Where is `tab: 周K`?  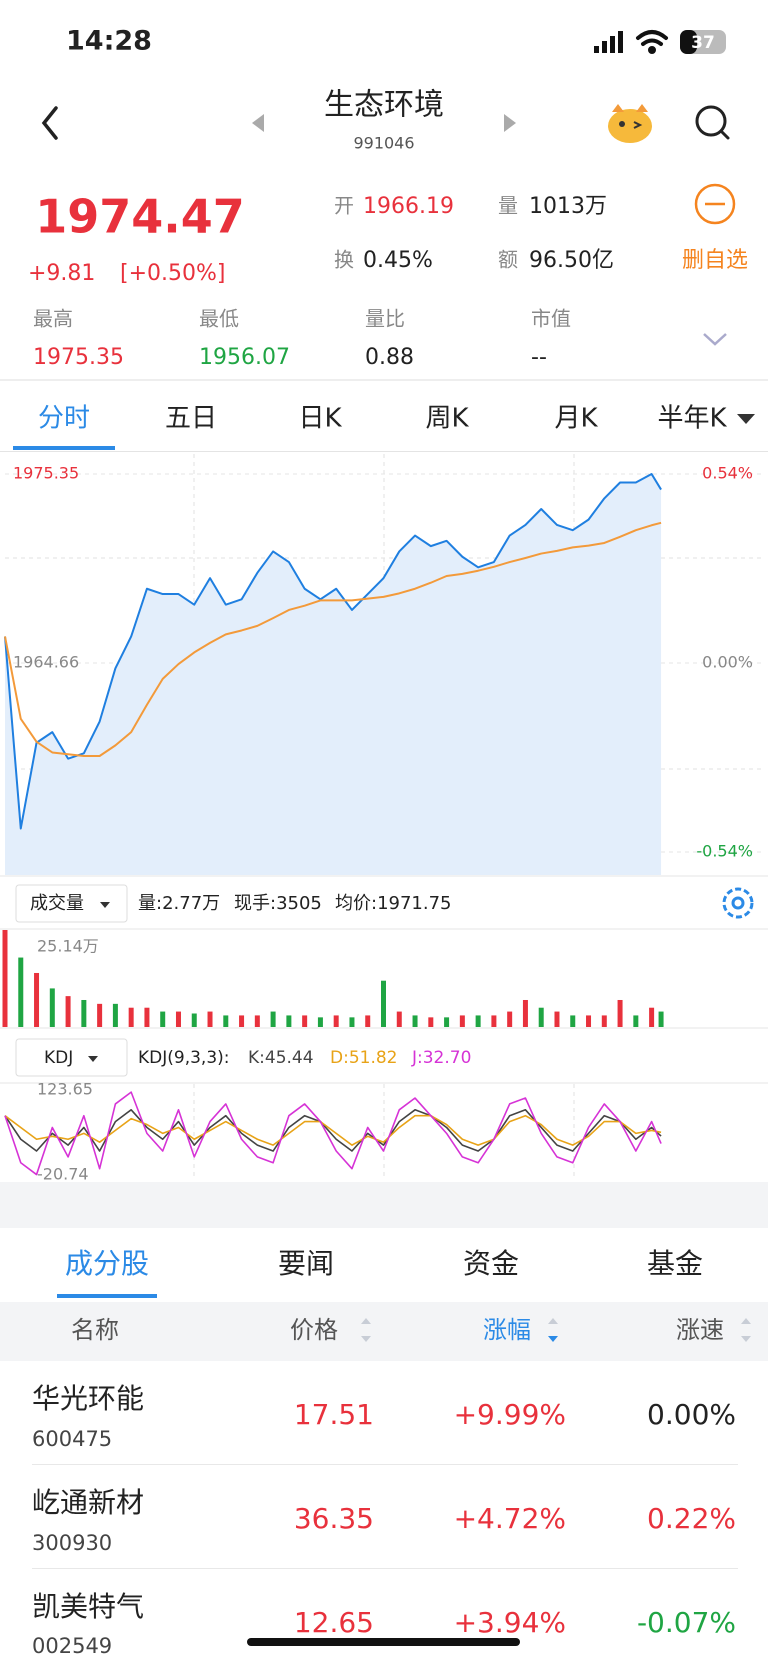
tab: 周K is located at coordinates (447, 419).